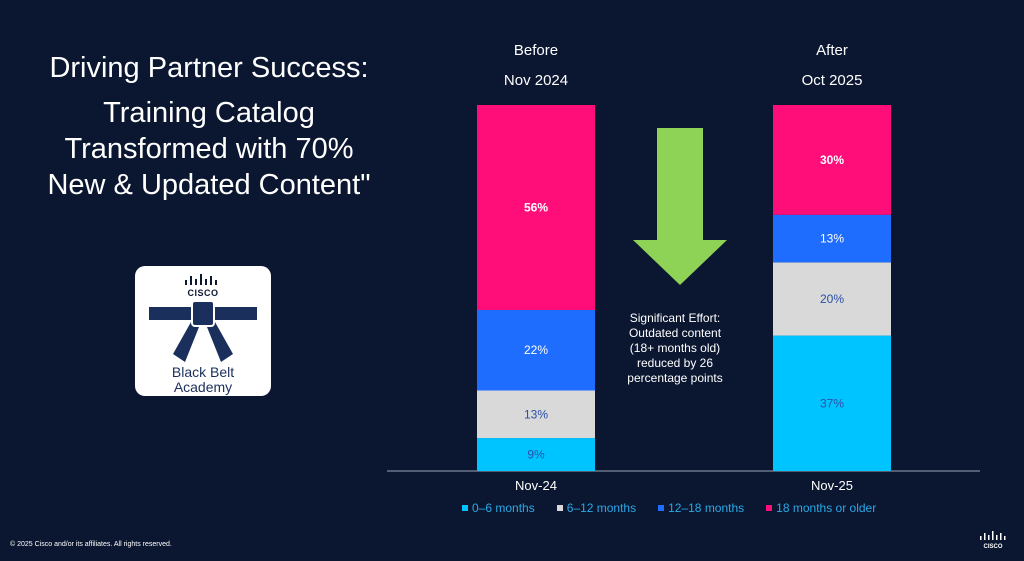  I want to click on x-tick-label: Nov-25, so click(832, 485).